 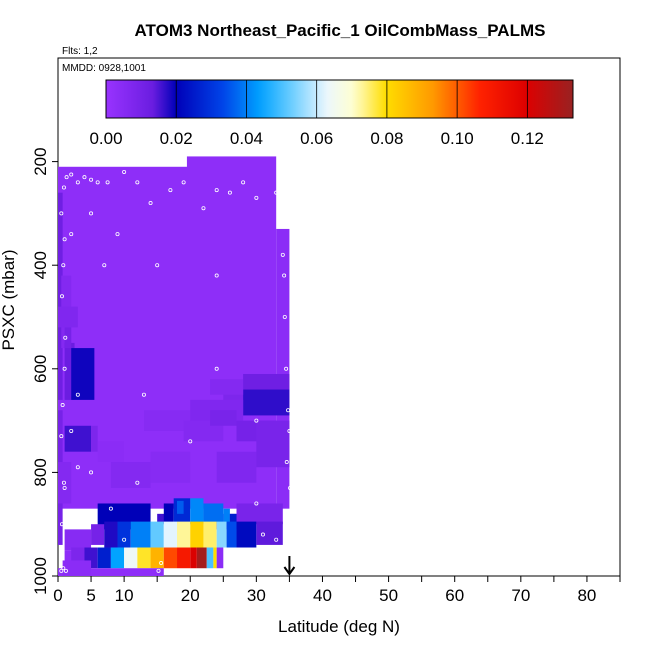 I want to click on colorbar-tick-label: 0.02, so click(x=176, y=138).